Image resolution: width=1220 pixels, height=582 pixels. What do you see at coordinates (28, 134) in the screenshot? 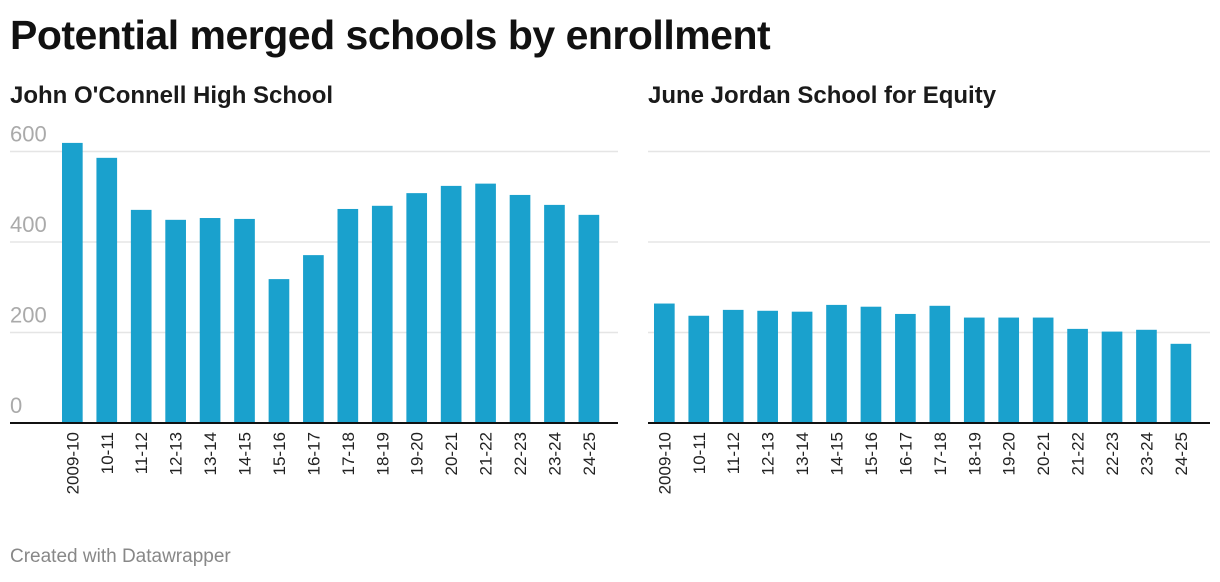
I see `y-tick-label: 600` at bounding box center [28, 134].